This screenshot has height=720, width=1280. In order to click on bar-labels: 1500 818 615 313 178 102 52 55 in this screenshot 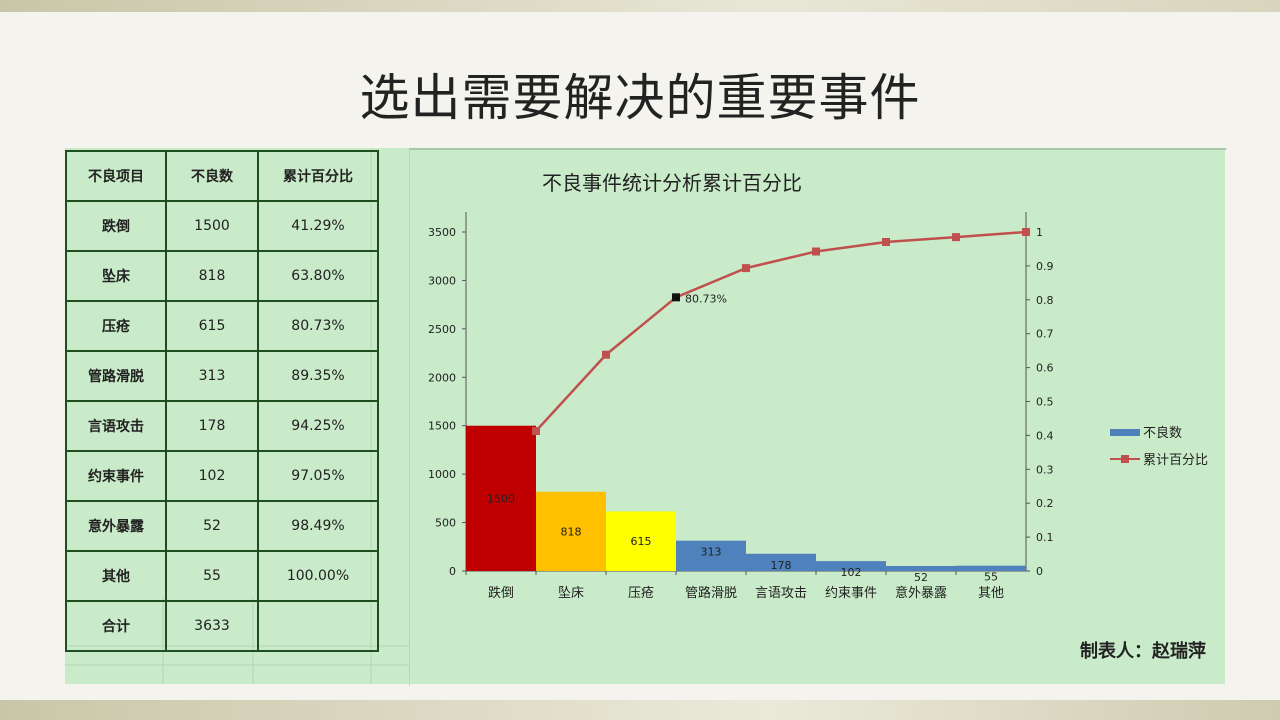, I will do `click(742, 538)`.